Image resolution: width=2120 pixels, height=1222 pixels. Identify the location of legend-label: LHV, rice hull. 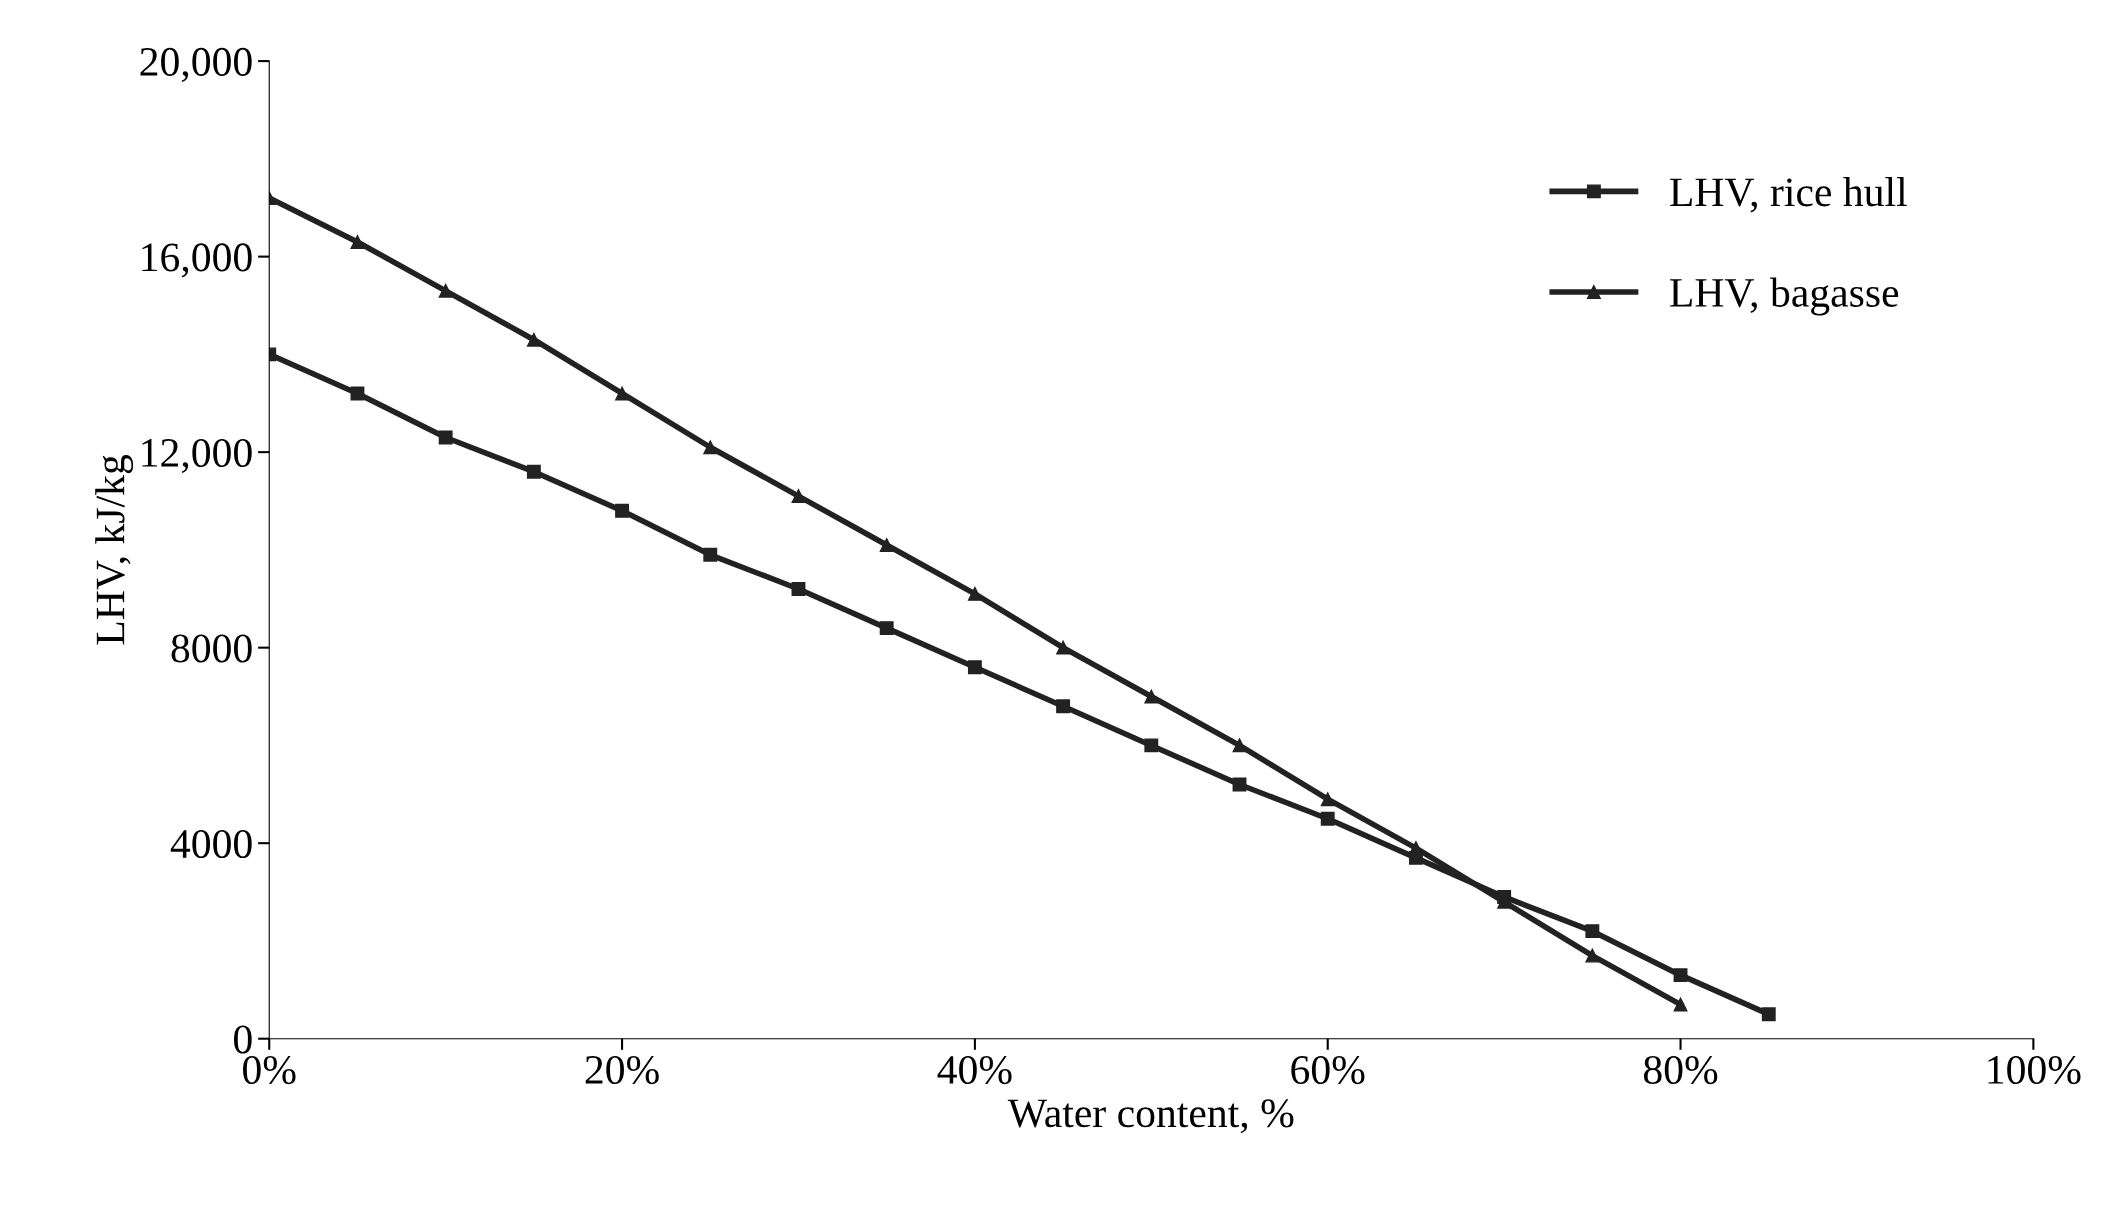
(1788, 195).